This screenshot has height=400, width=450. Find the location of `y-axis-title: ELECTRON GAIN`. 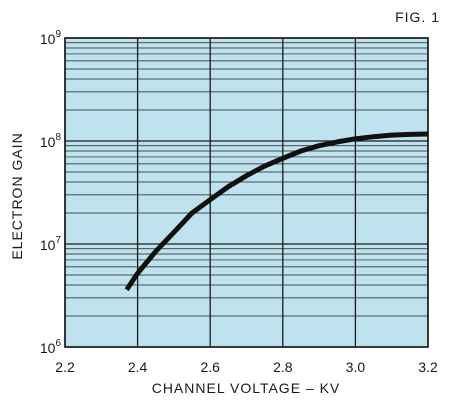

y-axis-title: ELECTRON GAIN is located at coordinates (17, 195).